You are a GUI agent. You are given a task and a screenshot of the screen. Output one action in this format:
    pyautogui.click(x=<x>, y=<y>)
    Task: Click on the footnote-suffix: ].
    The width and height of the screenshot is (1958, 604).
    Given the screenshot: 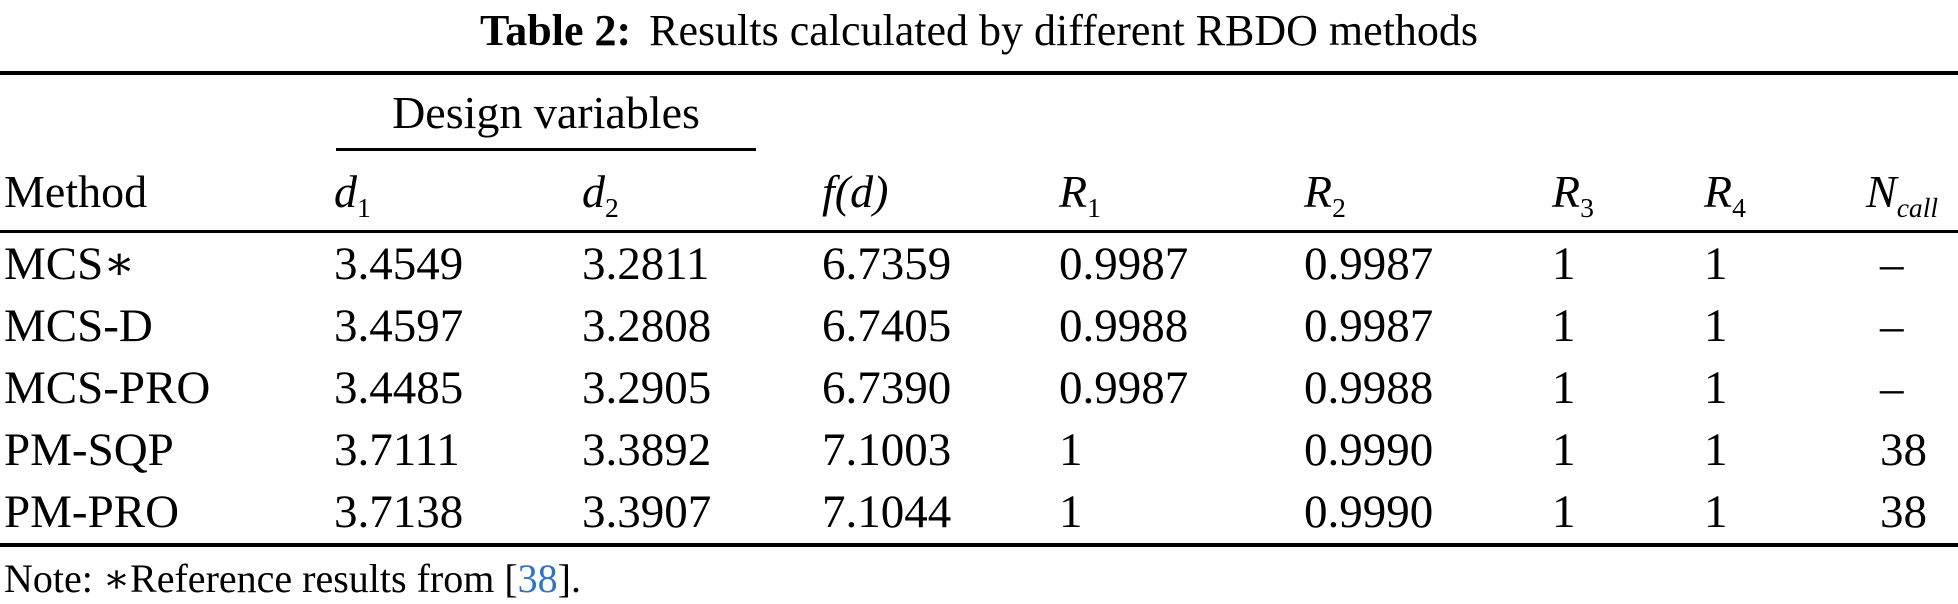 What is the action you would take?
    pyautogui.click(x=569, y=578)
    